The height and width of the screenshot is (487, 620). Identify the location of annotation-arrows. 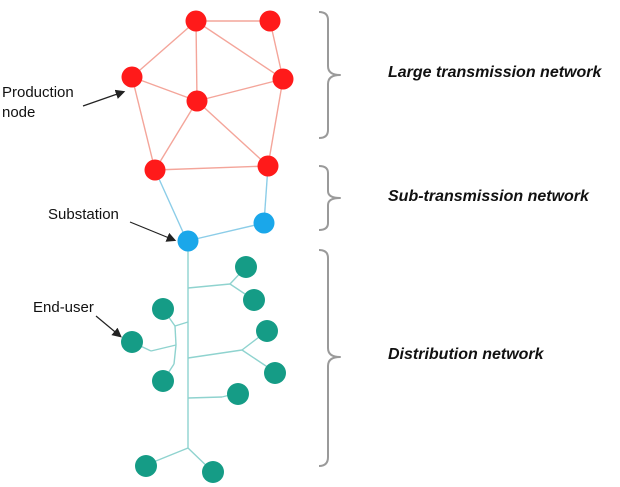
(129, 213).